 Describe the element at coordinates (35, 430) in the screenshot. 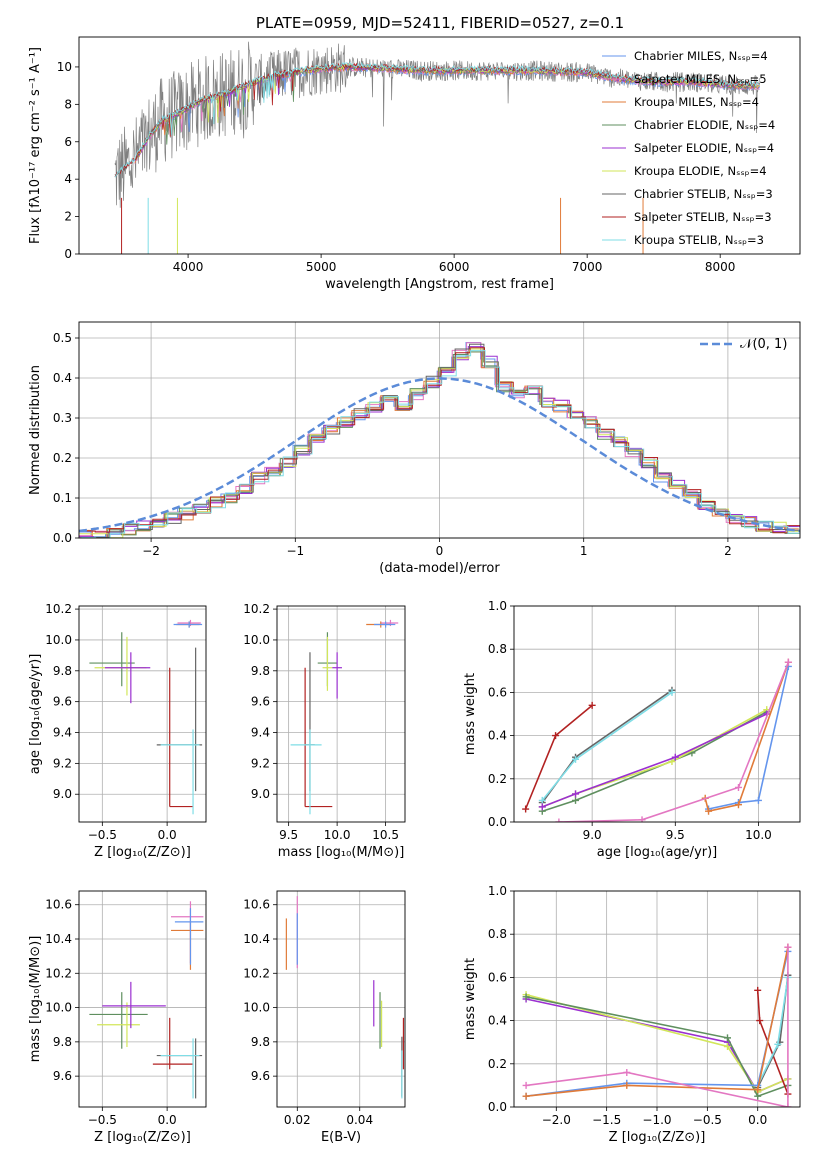

I see `y-axis-label: Normed distribution` at that location.